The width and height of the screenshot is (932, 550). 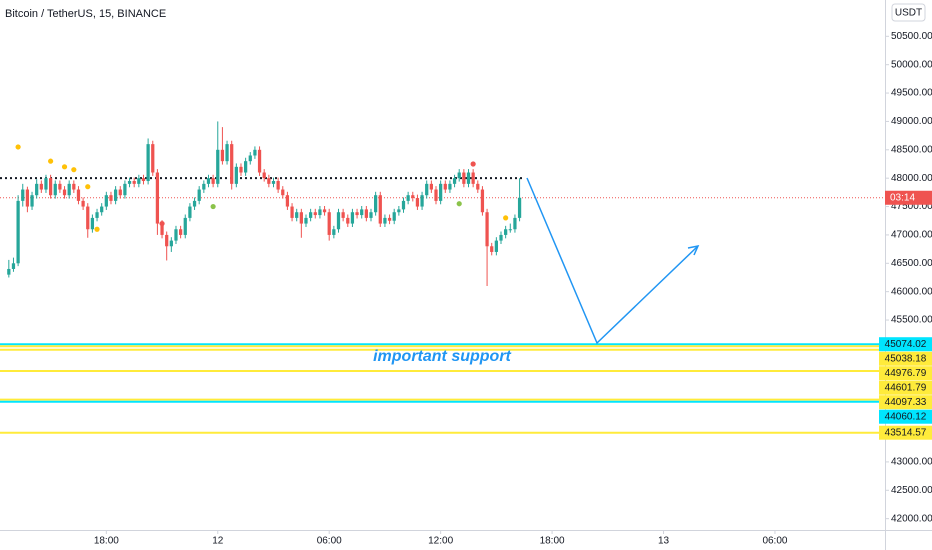 I want to click on support-label: 44097.33, so click(x=906, y=402).